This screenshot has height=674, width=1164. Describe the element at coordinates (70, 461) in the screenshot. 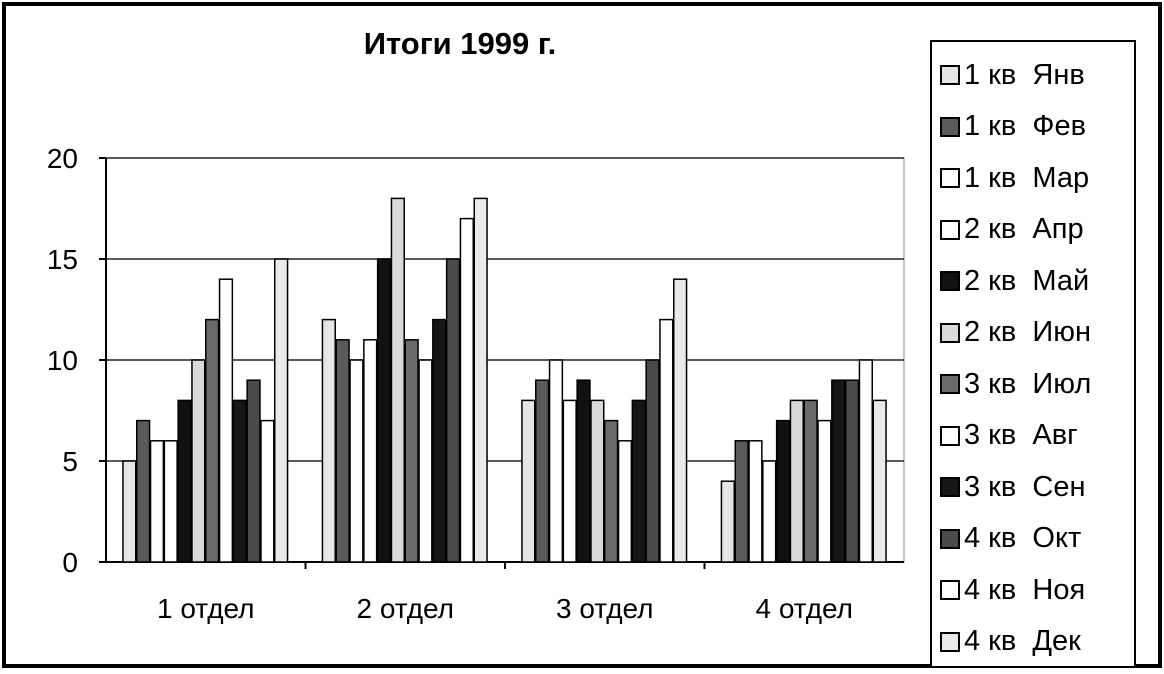

I see `y-tick-label: 5` at that location.